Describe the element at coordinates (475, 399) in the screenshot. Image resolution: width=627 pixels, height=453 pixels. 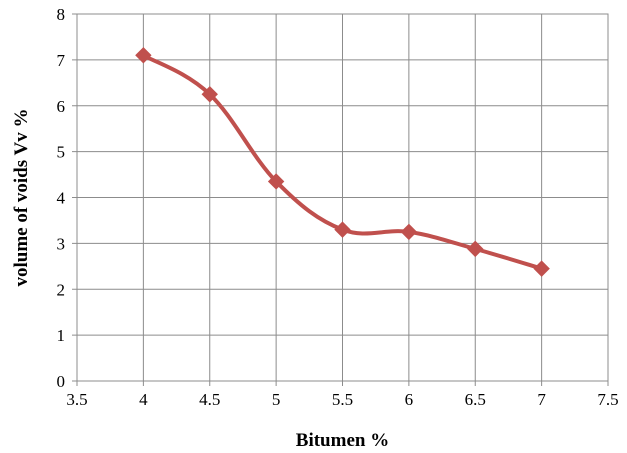
I see `x-tick-label: 6.5` at that location.